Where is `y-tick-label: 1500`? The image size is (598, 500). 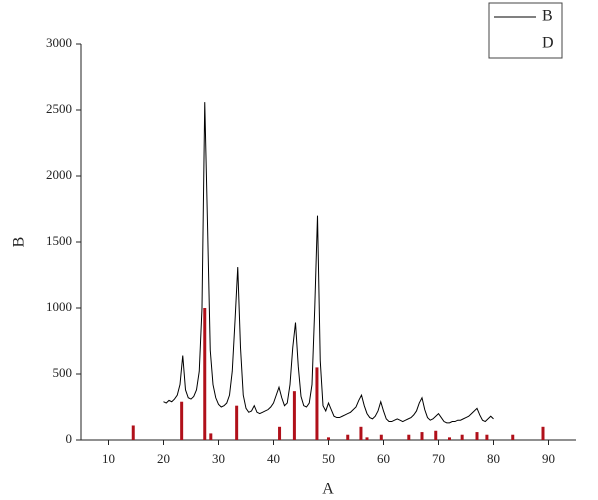
y-tick-label: 1500 is located at coordinates (59, 240).